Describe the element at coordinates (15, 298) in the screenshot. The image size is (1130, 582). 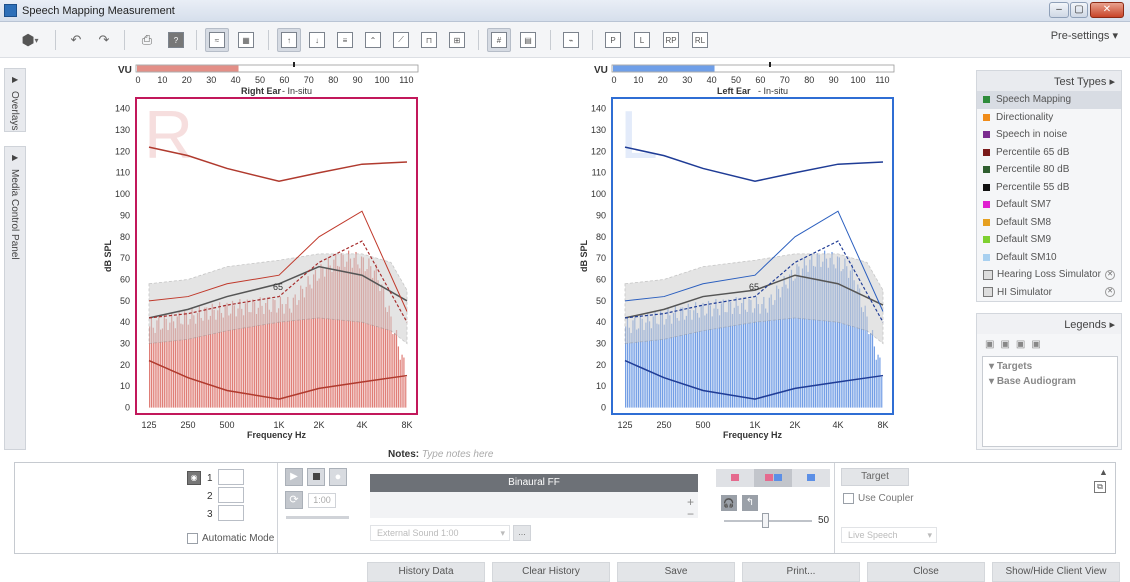
I see `media-control-panel-tab: ▶ Media Control Panel` at that location.